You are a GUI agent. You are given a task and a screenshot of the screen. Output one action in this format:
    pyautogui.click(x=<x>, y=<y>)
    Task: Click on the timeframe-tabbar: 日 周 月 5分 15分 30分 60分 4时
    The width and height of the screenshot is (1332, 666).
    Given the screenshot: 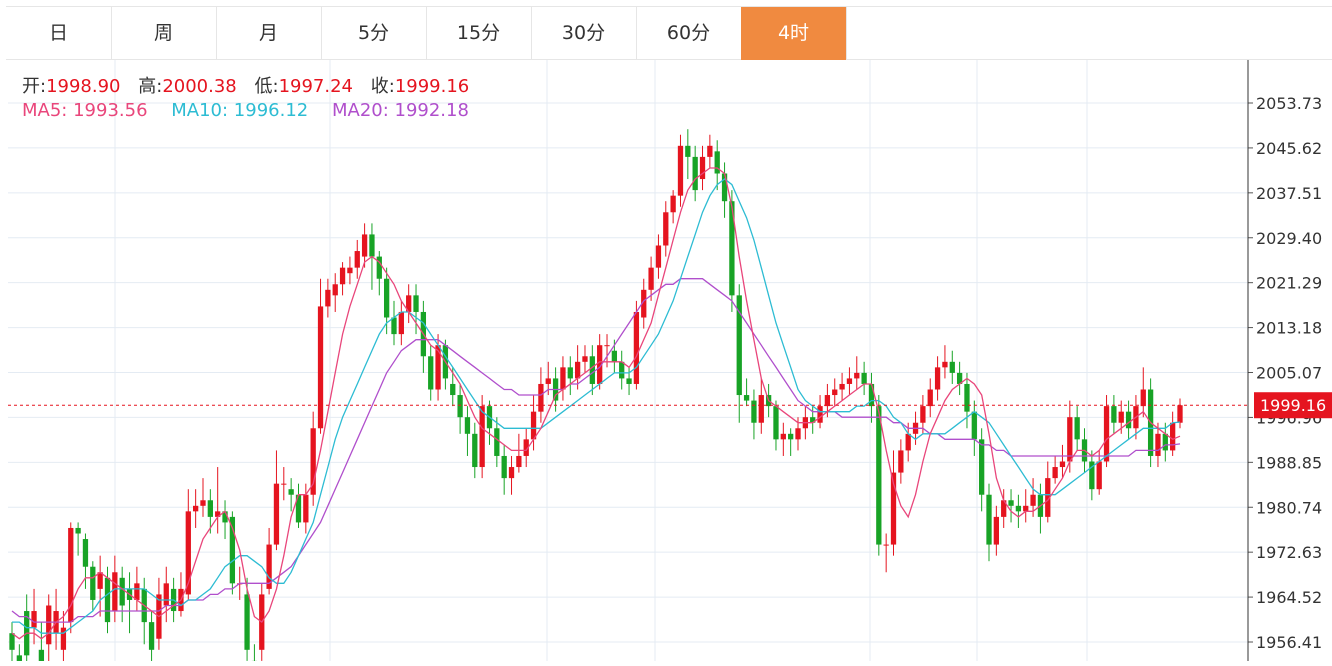 What is the action you would take?
    pyautogui.click(x=669, y=33)
    